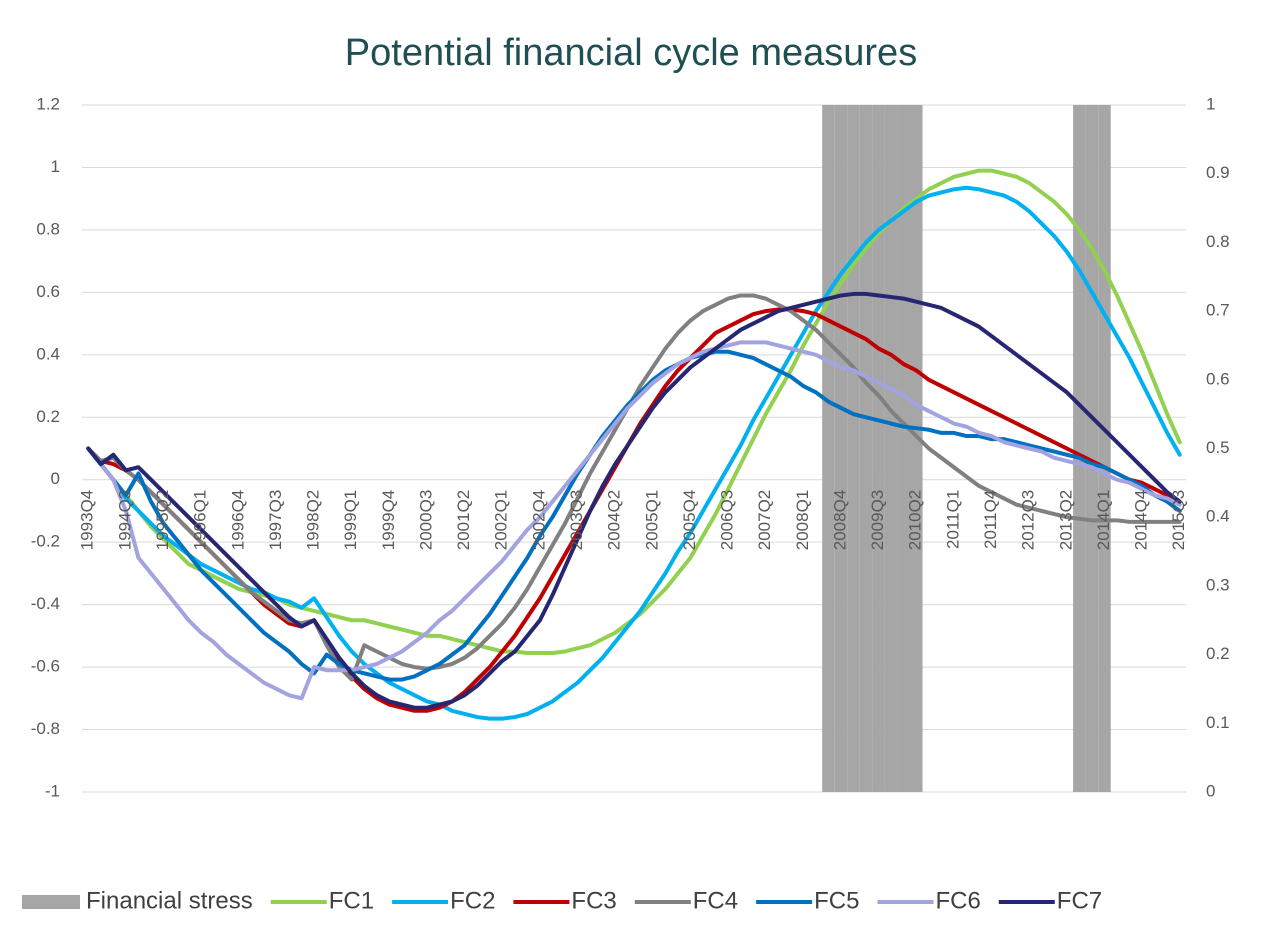 The width and height of the screenshot is (1263, 937). I want to click on x-tick-label: 2013Q2, so click(1065, 520).